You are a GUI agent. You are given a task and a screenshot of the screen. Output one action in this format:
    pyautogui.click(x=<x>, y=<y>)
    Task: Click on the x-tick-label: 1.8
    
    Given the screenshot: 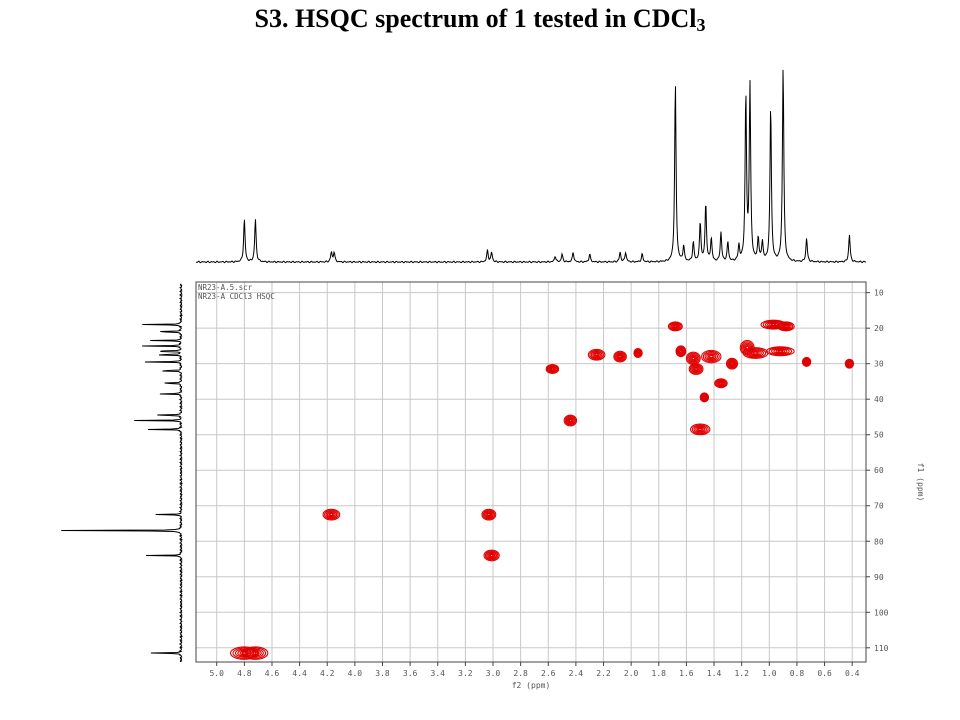 What is the action you would take?
    pyautogui.click(x=659, y=673)
    